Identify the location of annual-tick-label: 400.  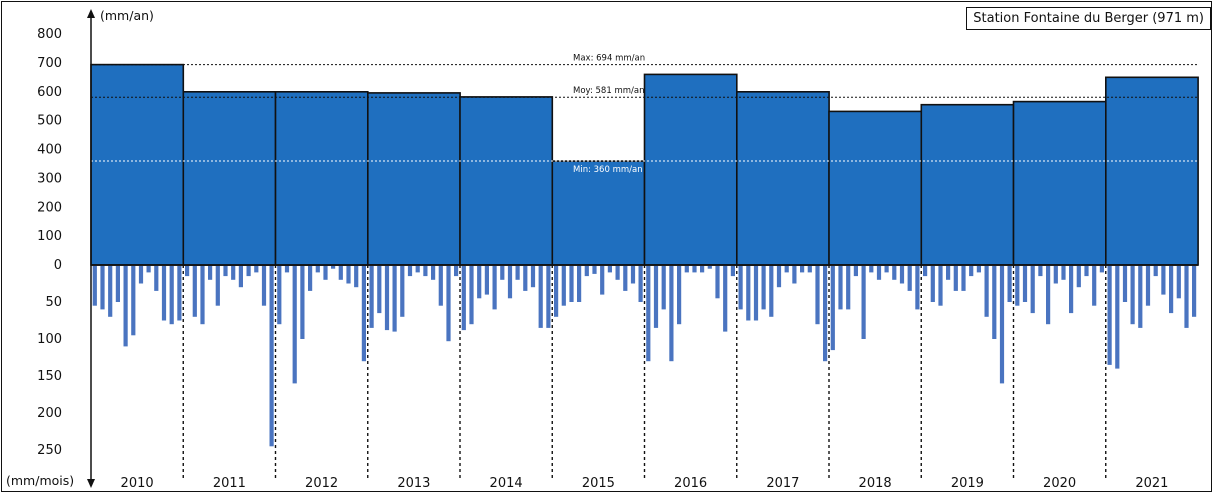
(49, 150).